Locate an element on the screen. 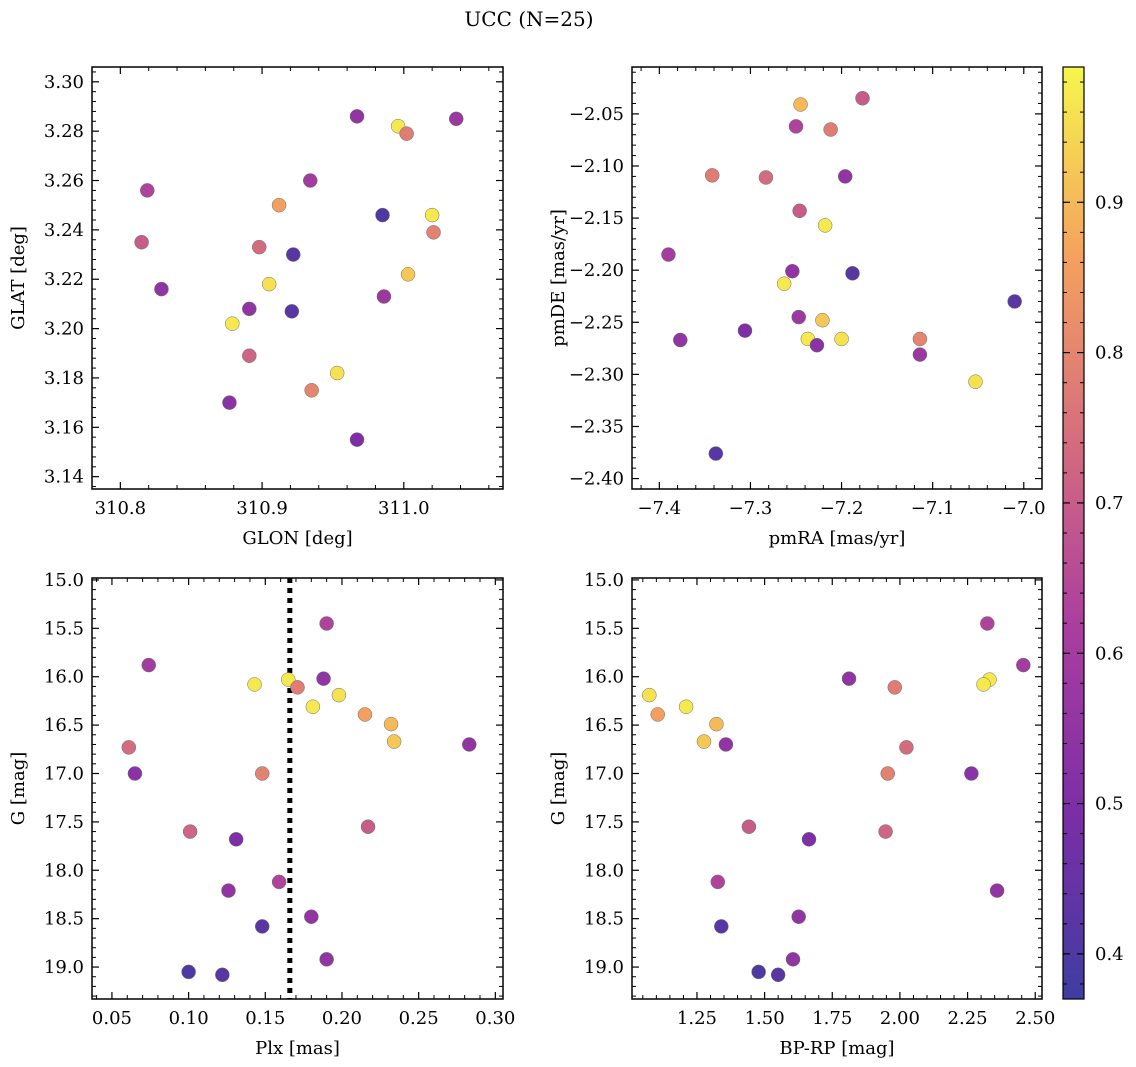  x-tick-label: 0.05 is located at coordinates (112, 1018).